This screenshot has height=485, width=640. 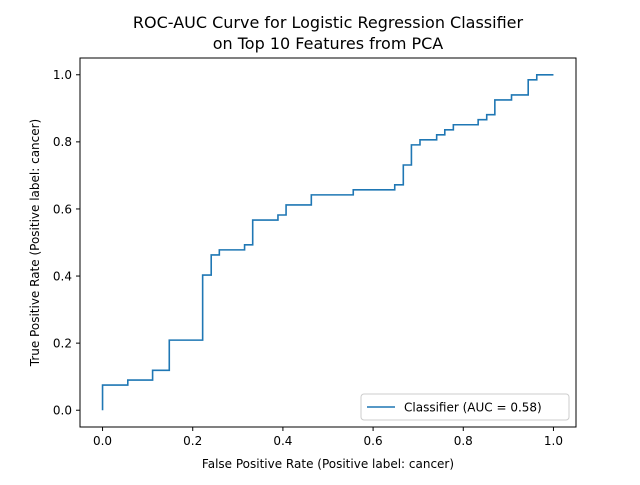 What do you see at coordinates (62, 209) in the screenshot?
I see `y-tick-label: 0.6` at bounding box center [62, 209].